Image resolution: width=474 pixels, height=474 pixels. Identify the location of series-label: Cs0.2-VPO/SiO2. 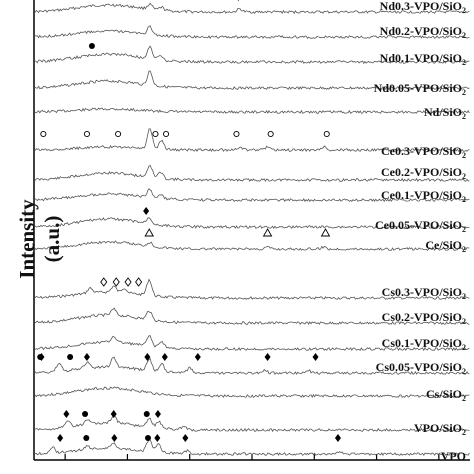
(424, 318).